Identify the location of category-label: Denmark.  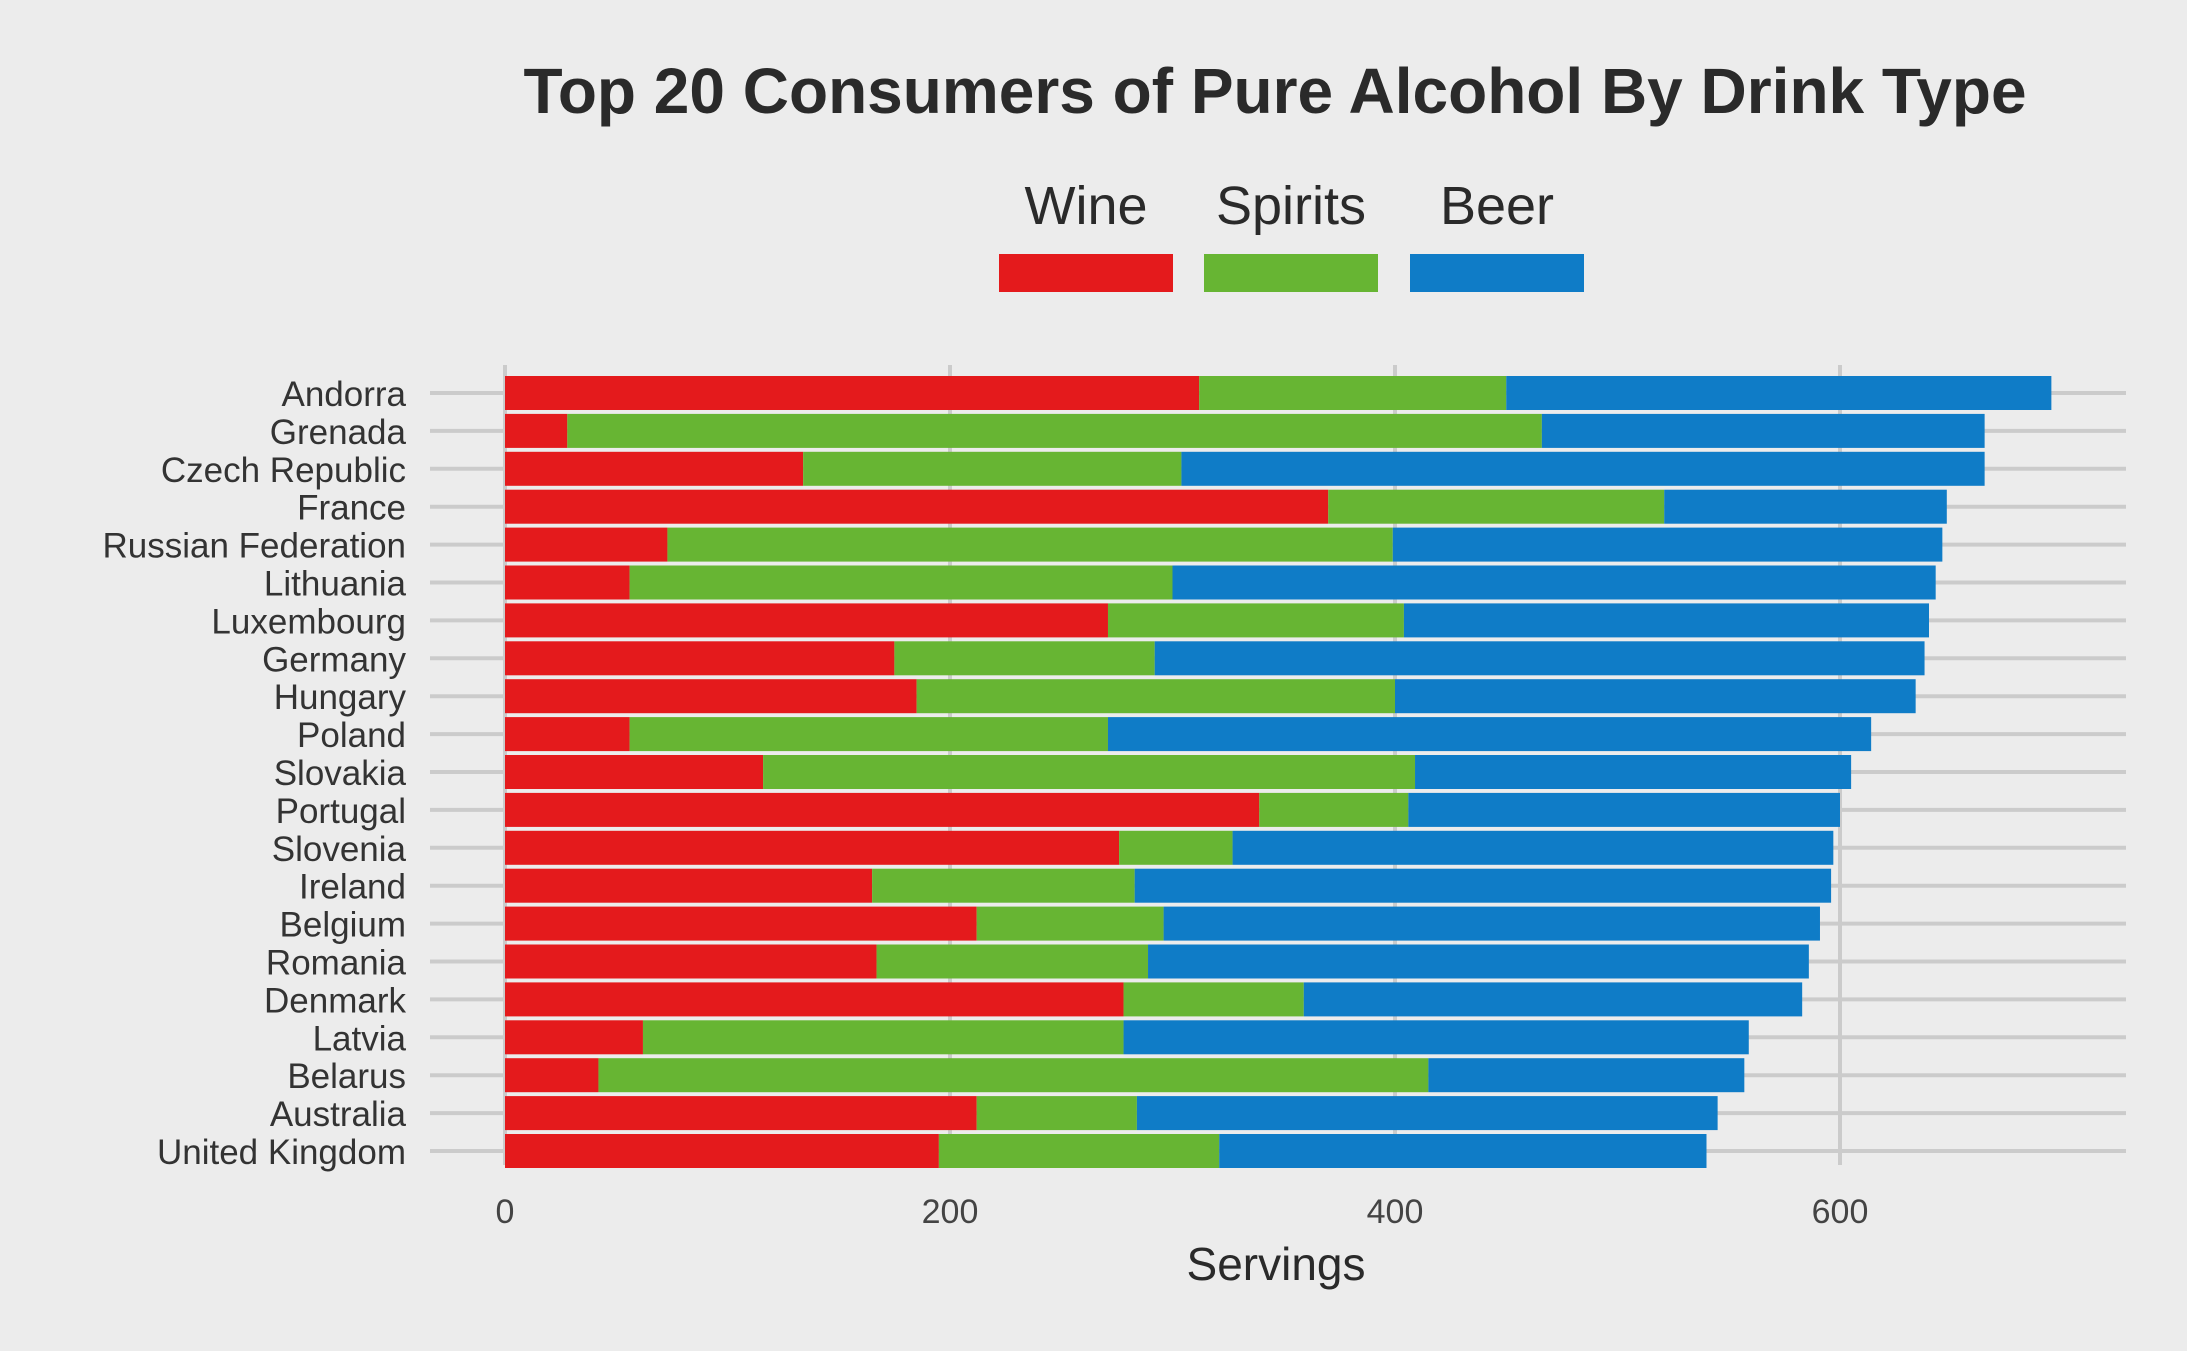
(335, 1000).